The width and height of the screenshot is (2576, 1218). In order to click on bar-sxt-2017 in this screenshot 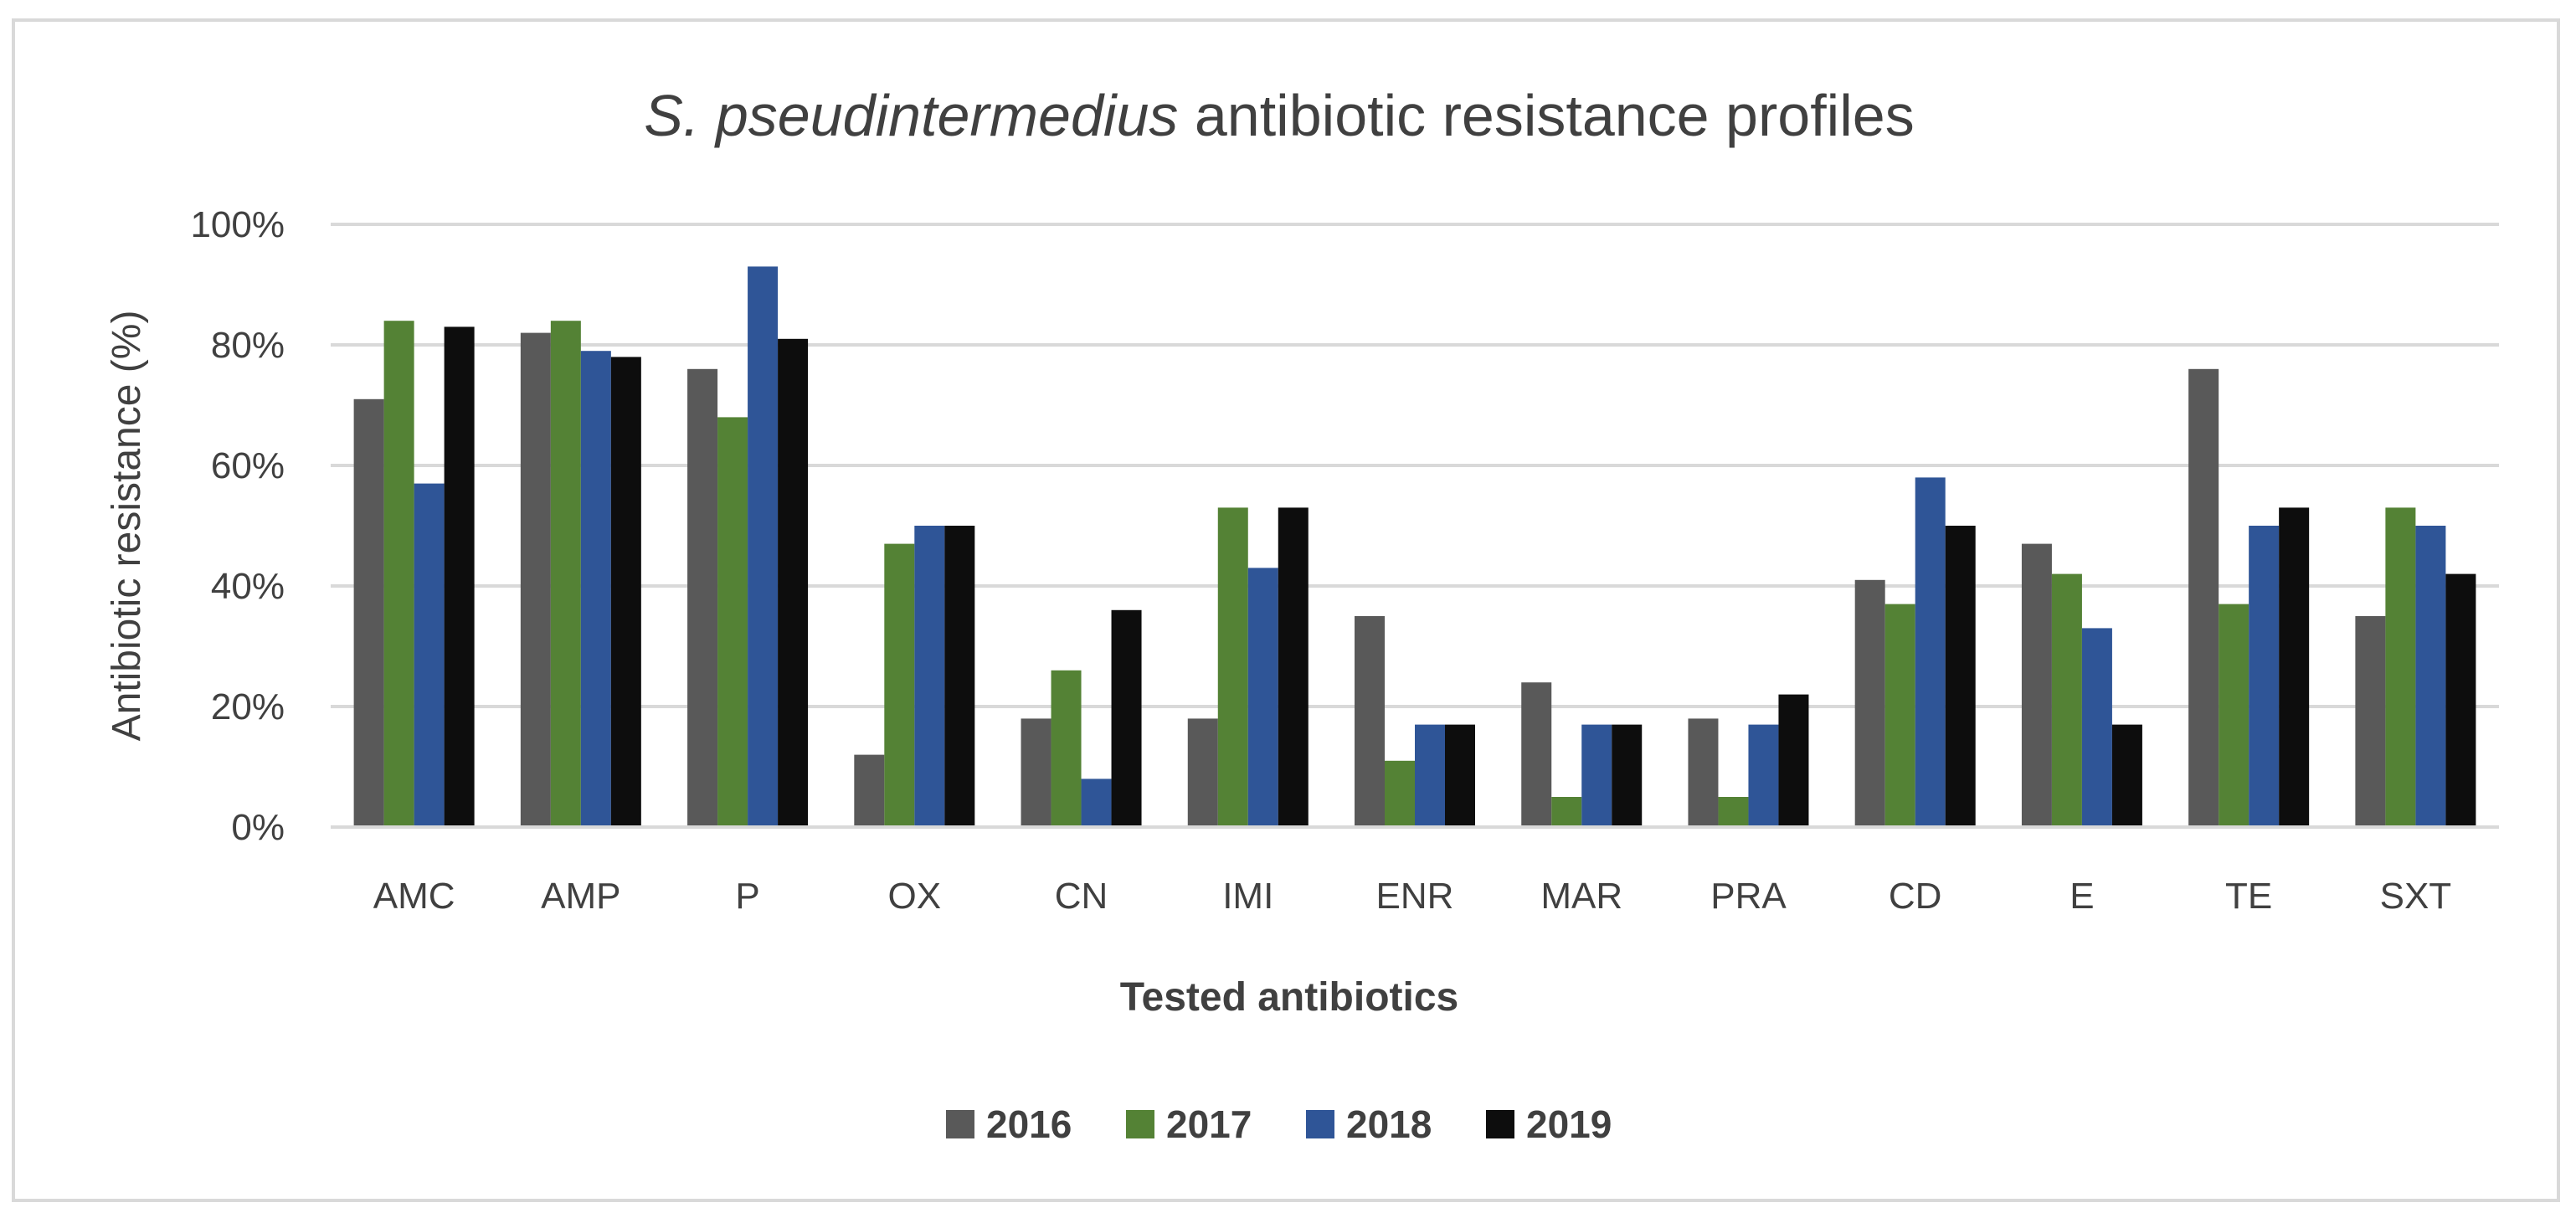, I will do `click(2401, 667)`.